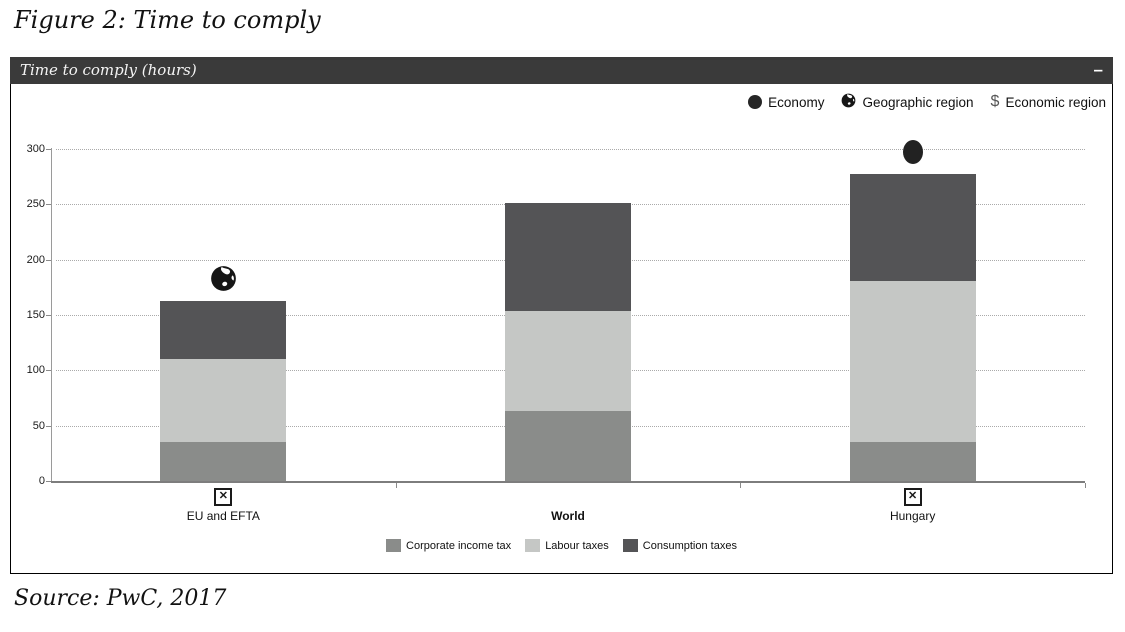 The image size is (1125, 632). What do you see at coordinates (35, 259) in the screenshot?
I see `y-tick-label: 200` at bounding box center [35, 259].